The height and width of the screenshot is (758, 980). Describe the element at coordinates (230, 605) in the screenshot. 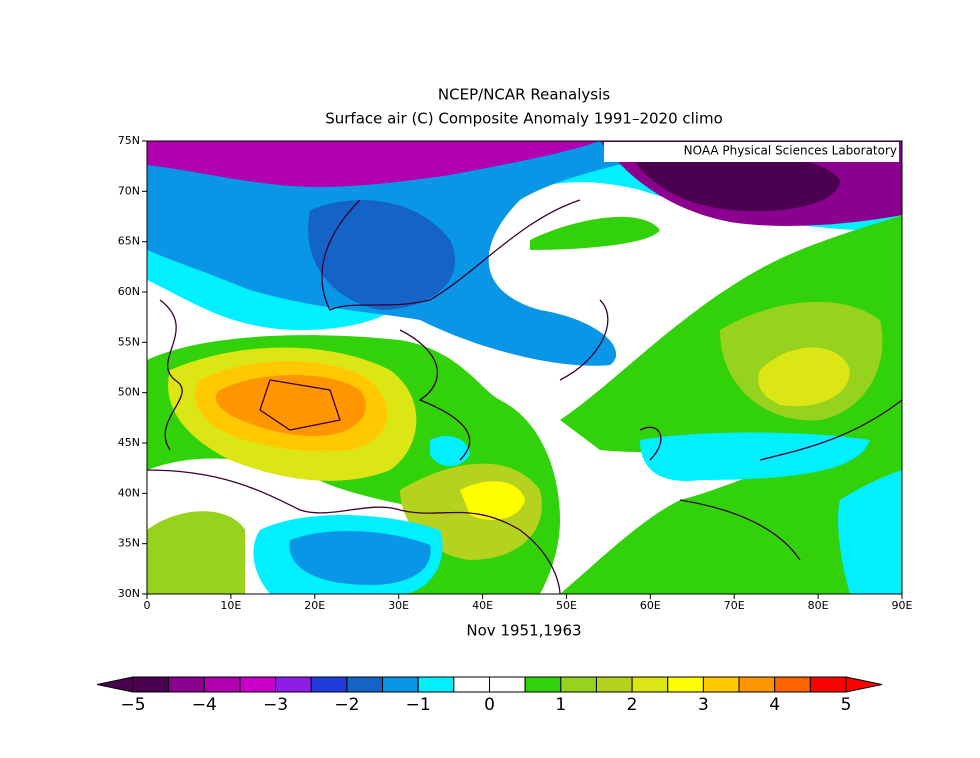

I see `lon-label: 10E` at that location.